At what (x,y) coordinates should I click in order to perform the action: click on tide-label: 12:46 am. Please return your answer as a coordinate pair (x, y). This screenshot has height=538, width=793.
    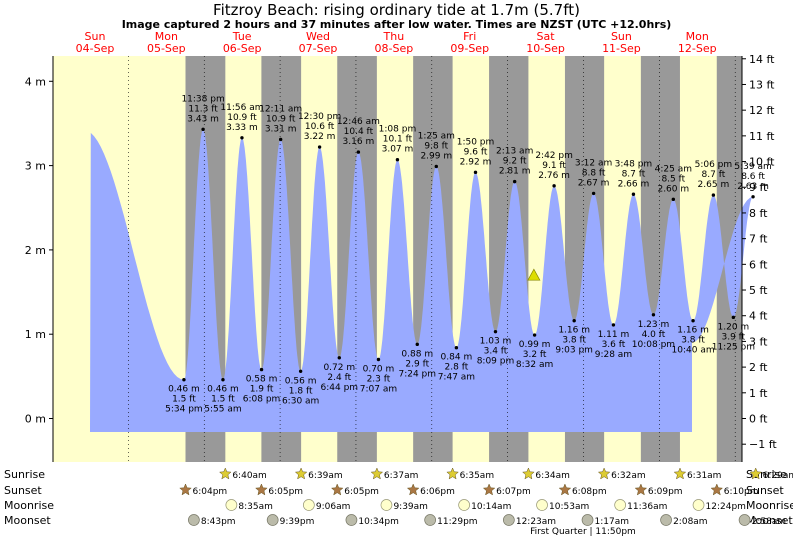
    Looking at the image, I should click on (358, 122).